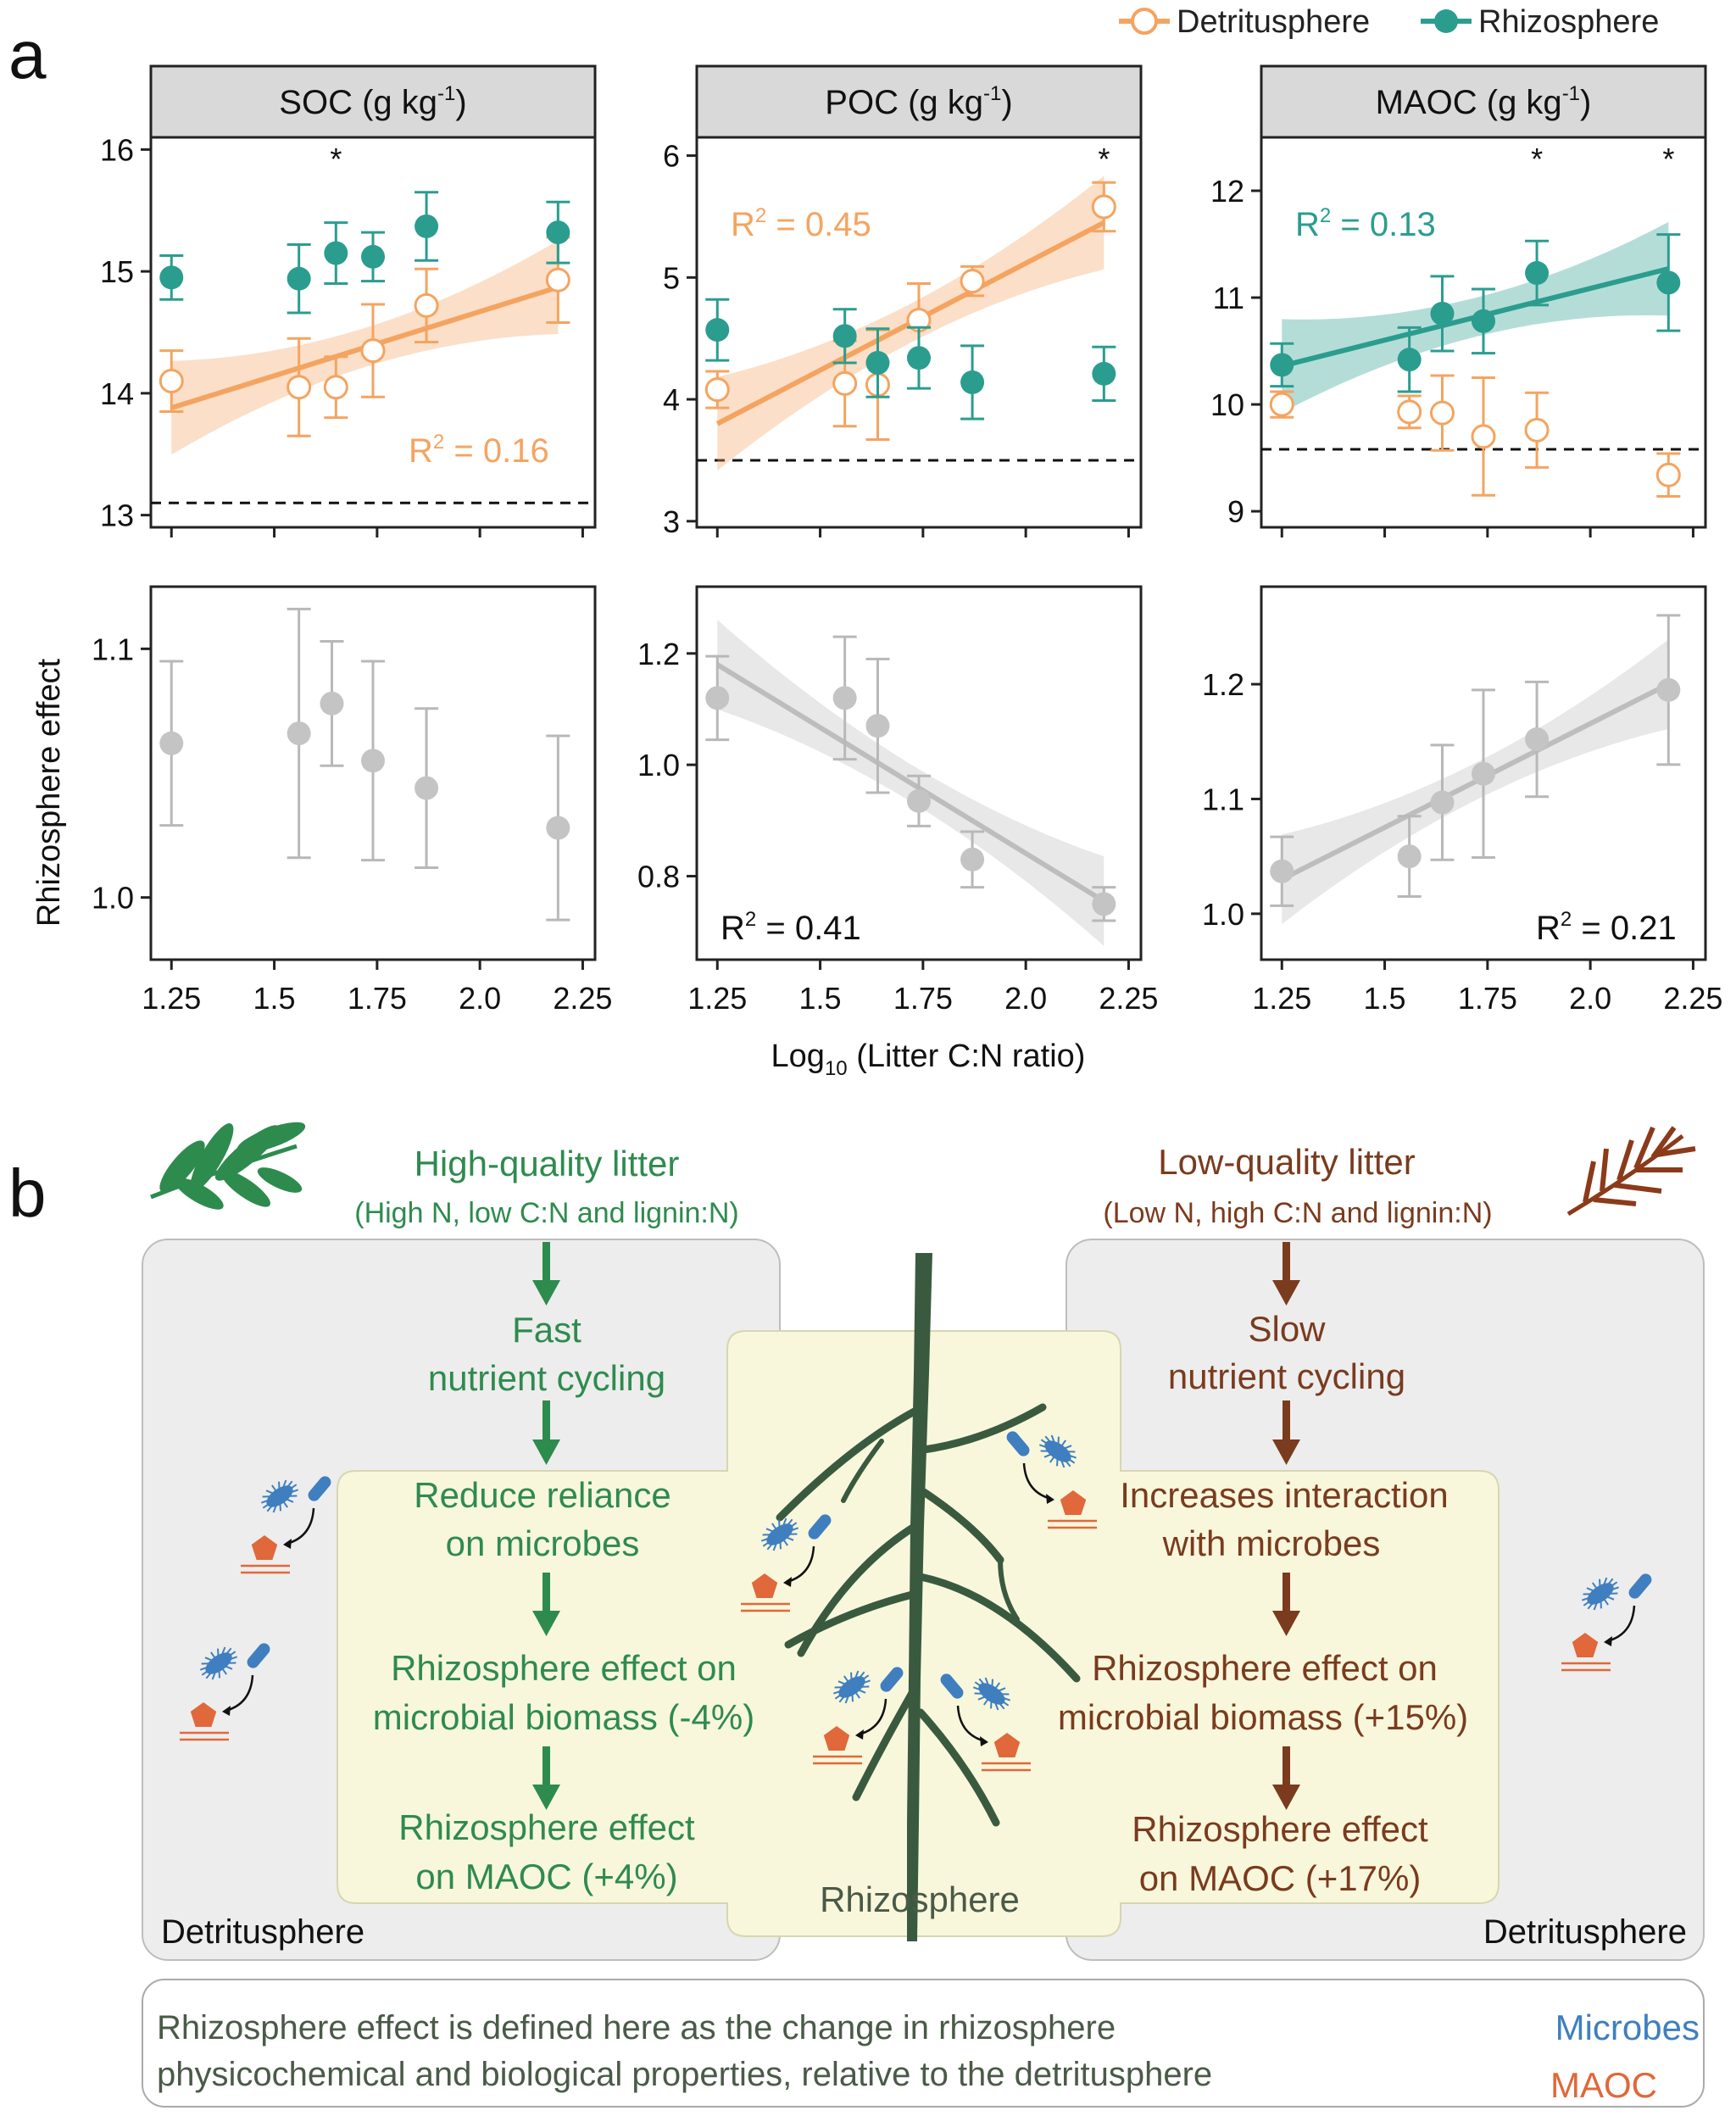  What do you see at coordinates (543, 1543) in the screenshot?
I see `left-step2-line2: on microbes` at bounding box center [543, 1543].